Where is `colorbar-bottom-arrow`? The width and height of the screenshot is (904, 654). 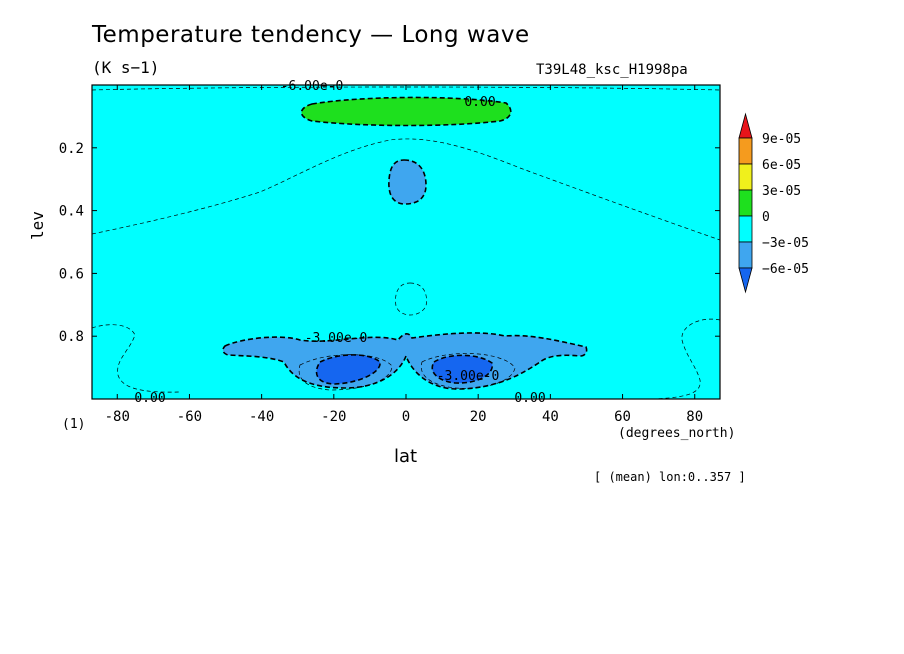 colorbar-bottom-arrow is located at coordinates (745, 280).